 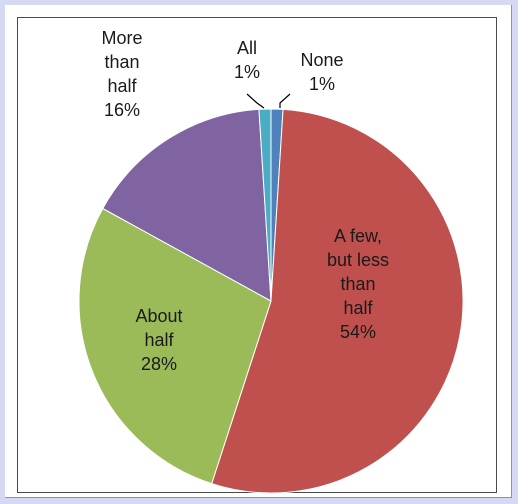 I want to click on pie-slice-all, so click(x=265, y=205).